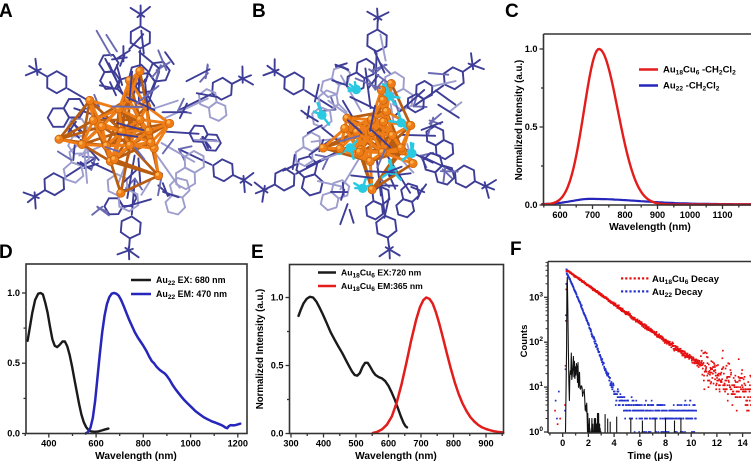 The image size is (751, 461). What do you see at coordinates (588, 443) in the screenshot?
I see `svg-text: 2` at bounding box center [588, 443].